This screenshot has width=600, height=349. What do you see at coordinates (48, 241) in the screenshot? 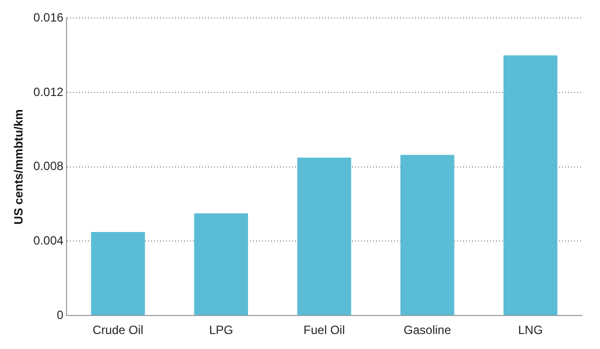
I see `y-tick-label: 0.004` at bounding box center [48, 241].